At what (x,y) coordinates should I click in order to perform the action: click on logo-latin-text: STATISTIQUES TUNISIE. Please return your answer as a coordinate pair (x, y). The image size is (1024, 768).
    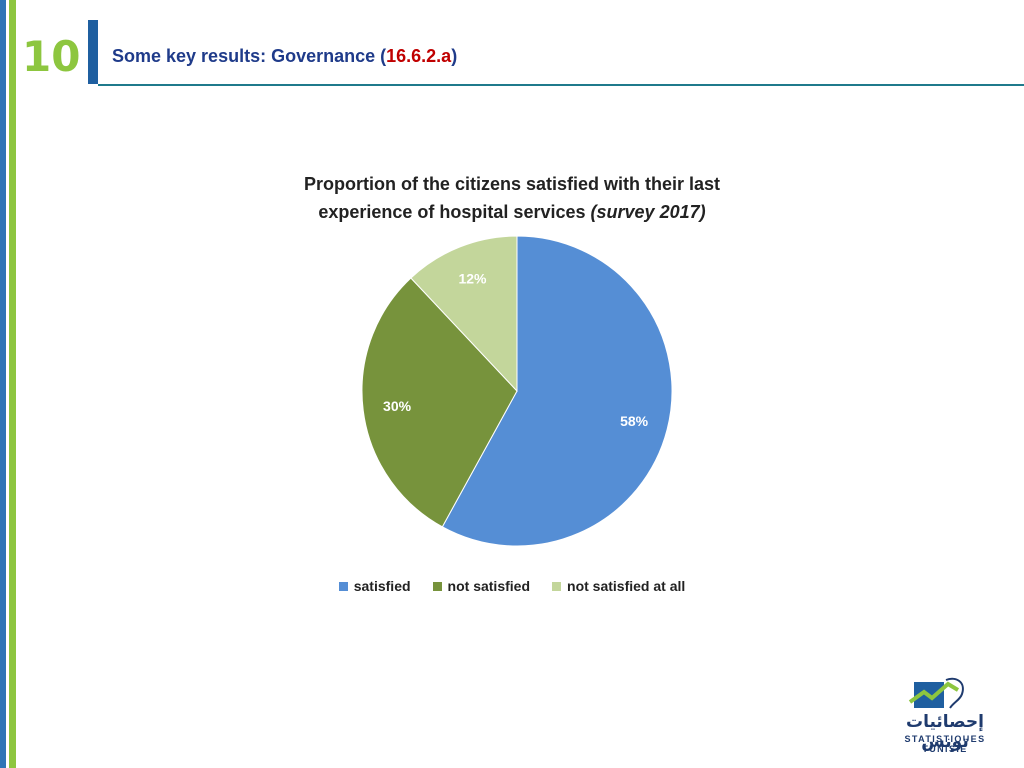
    Looking at the image, I should click on (945, 744).